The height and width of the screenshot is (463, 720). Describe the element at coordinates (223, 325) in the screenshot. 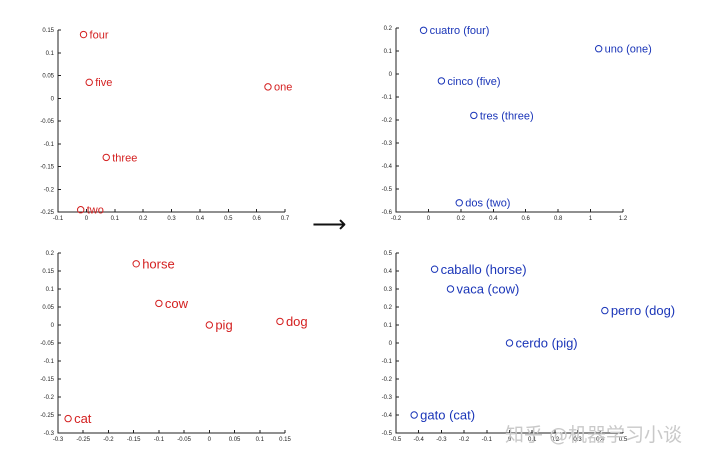

I see `point-label: pig` at that location.